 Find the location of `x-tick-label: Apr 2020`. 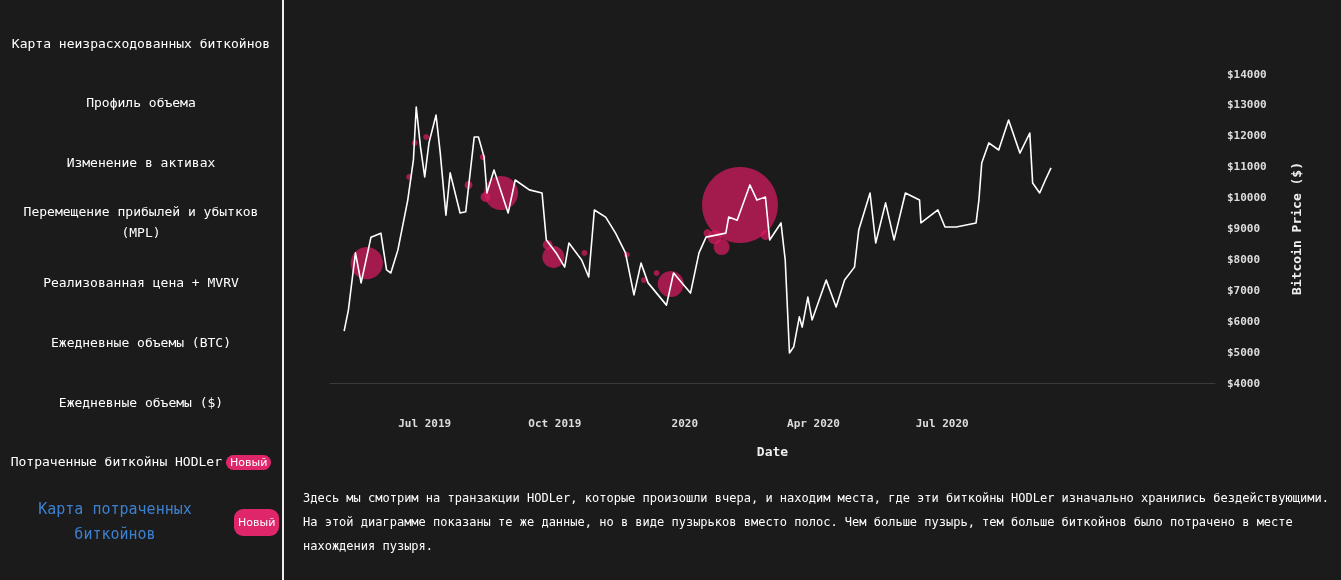

x-tick-label: Apr 2020 is located at coordinates (813, 423).